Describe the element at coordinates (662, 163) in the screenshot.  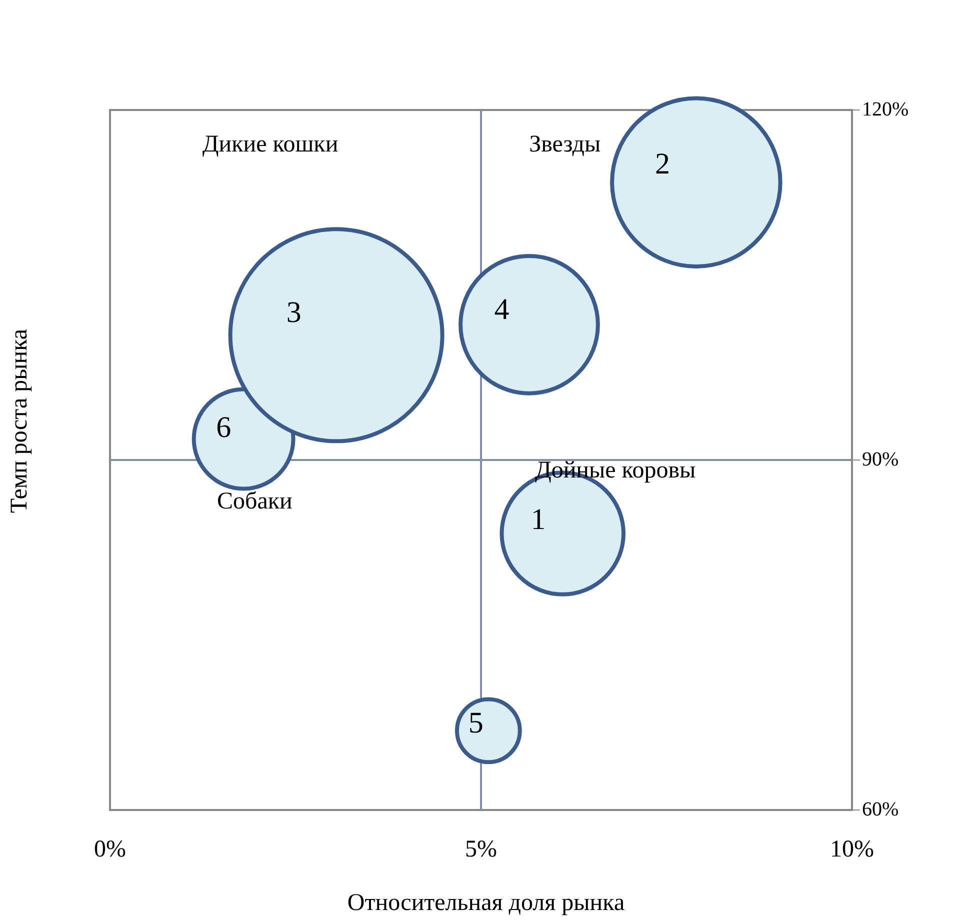
I see `series-label: 2` at that location.